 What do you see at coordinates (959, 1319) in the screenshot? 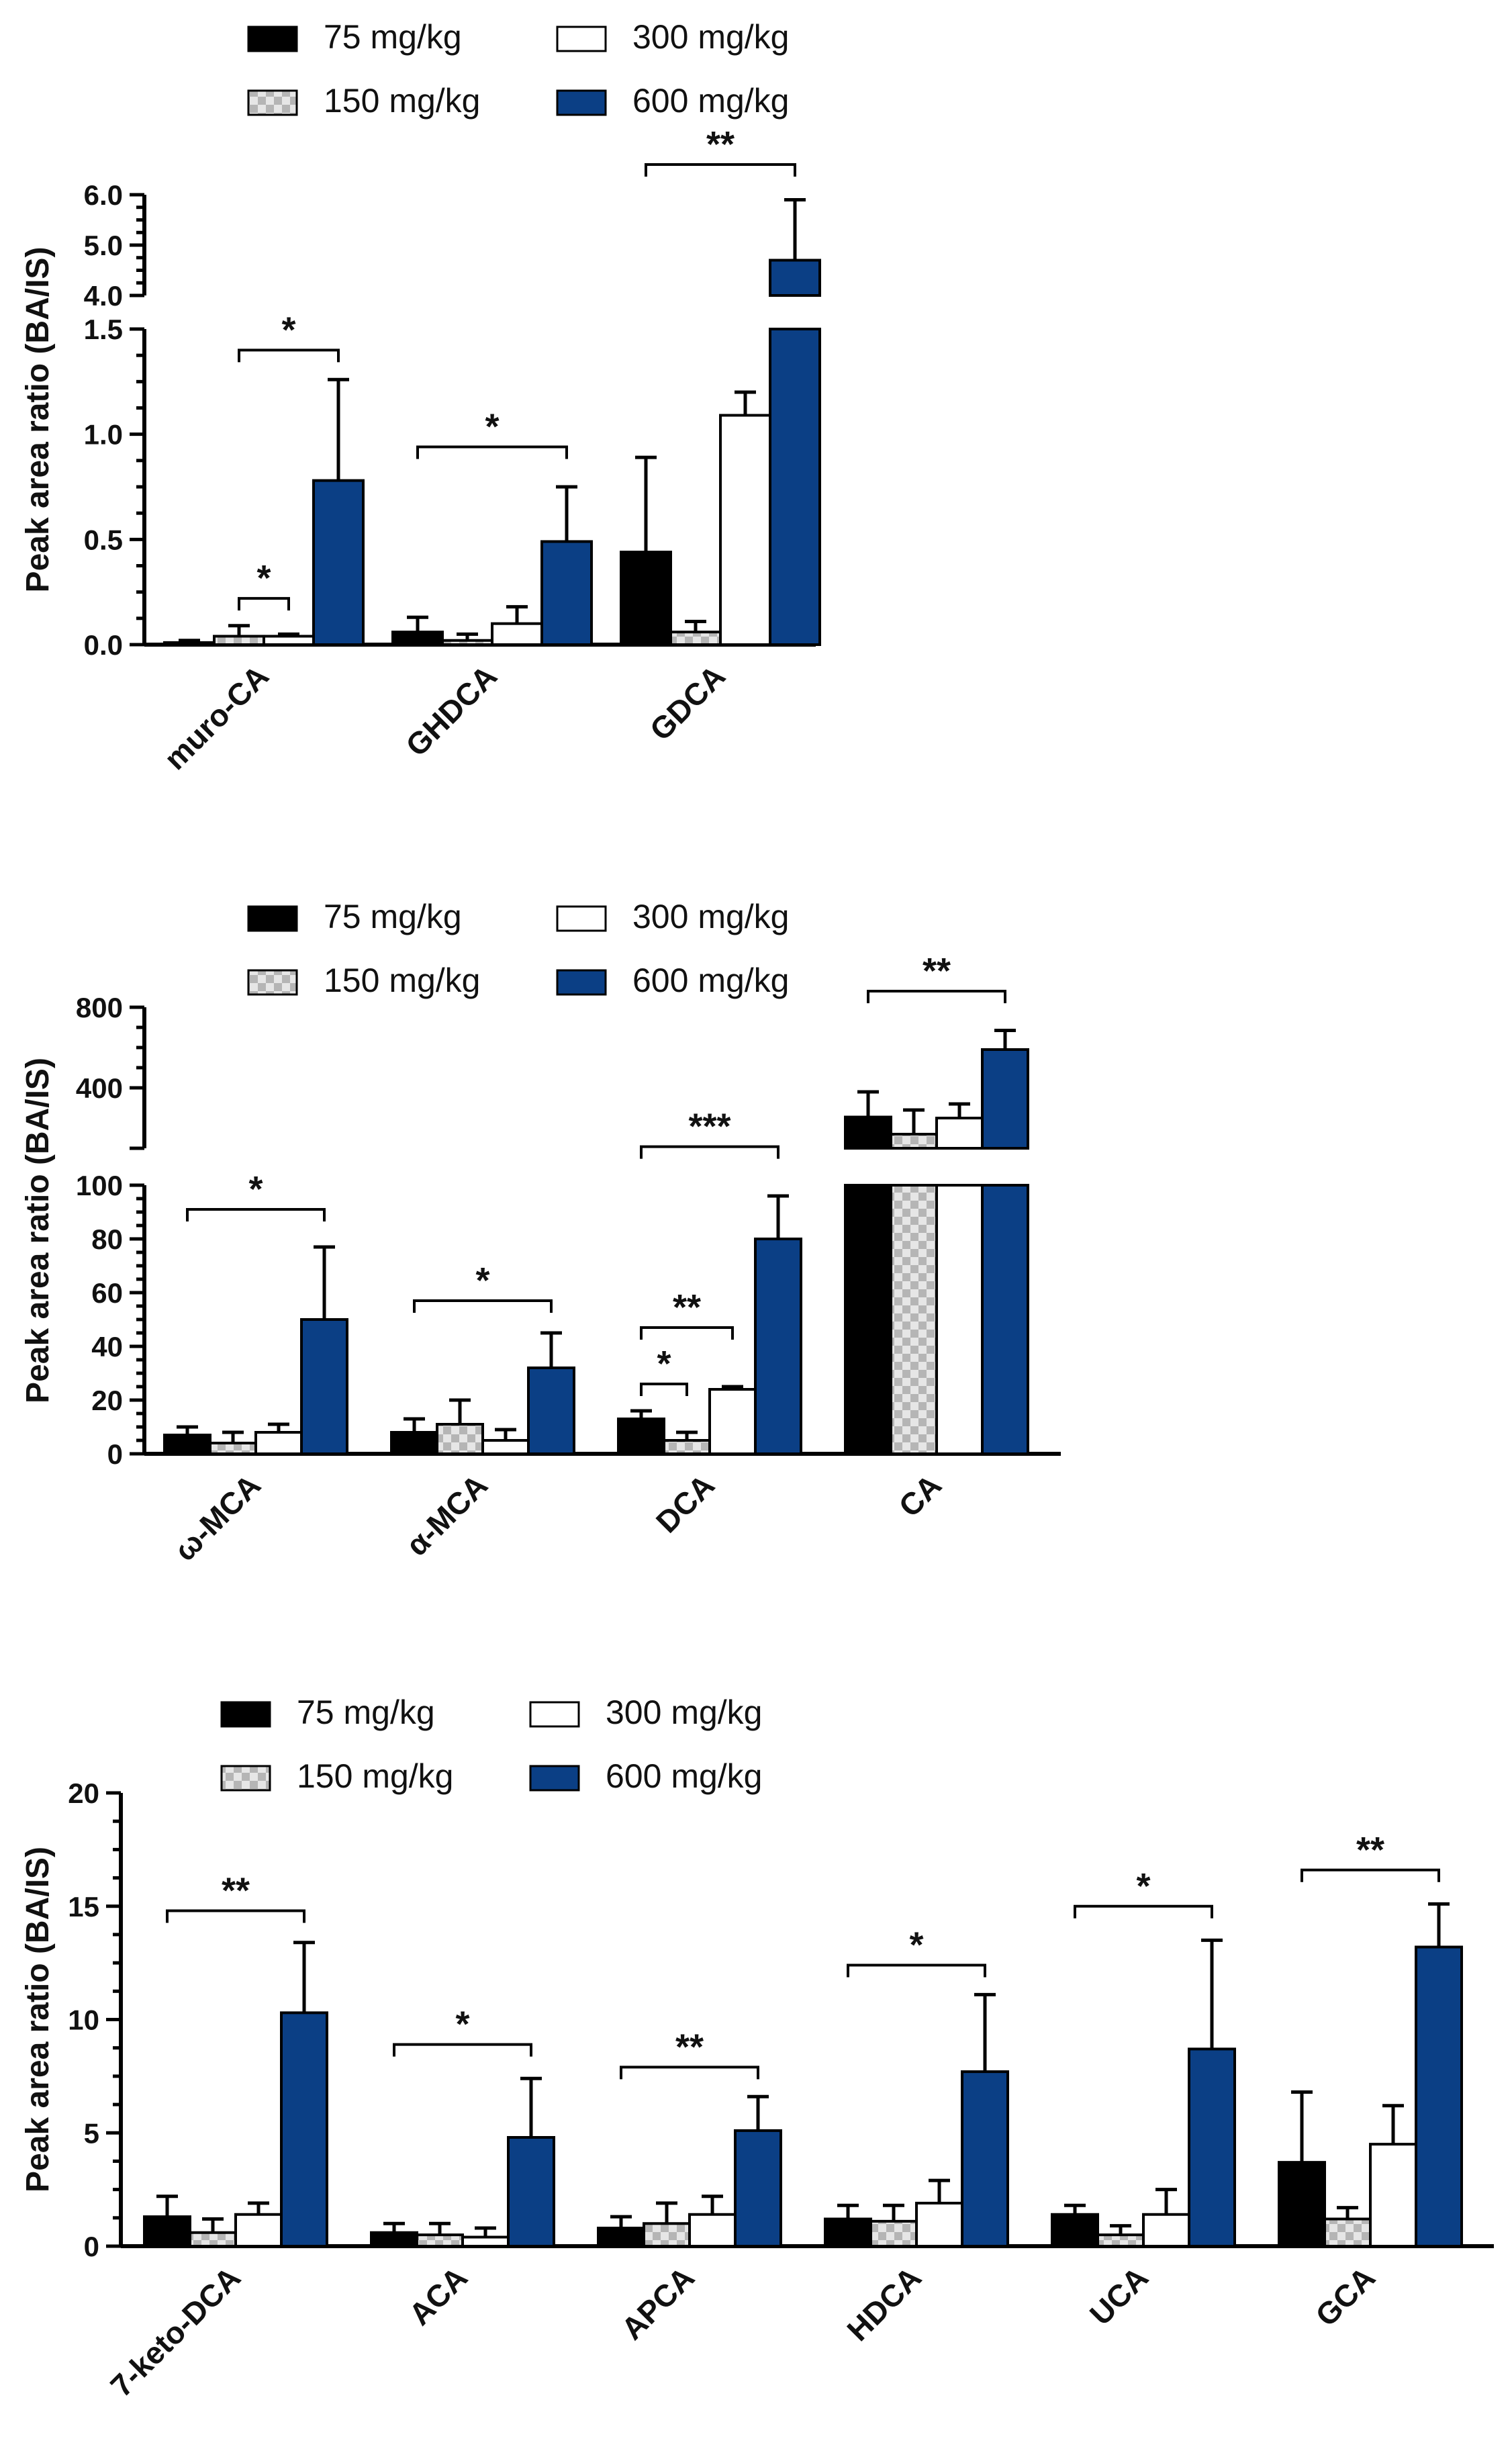
I see `bar-CA-300-mg-kg-lower` at bounding box center [959, 1319].